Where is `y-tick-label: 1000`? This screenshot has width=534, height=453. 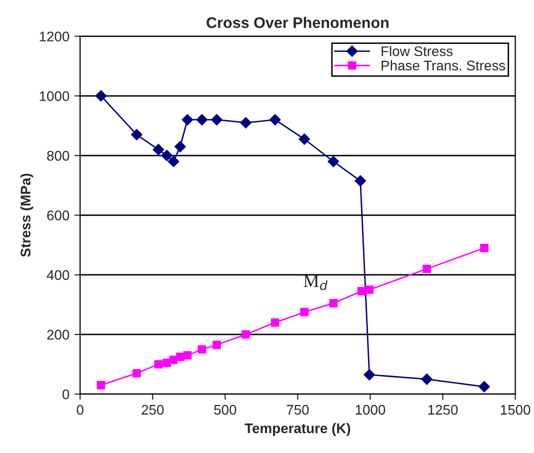 y-tick-label: 1000 is located at coordinates (55, 96).